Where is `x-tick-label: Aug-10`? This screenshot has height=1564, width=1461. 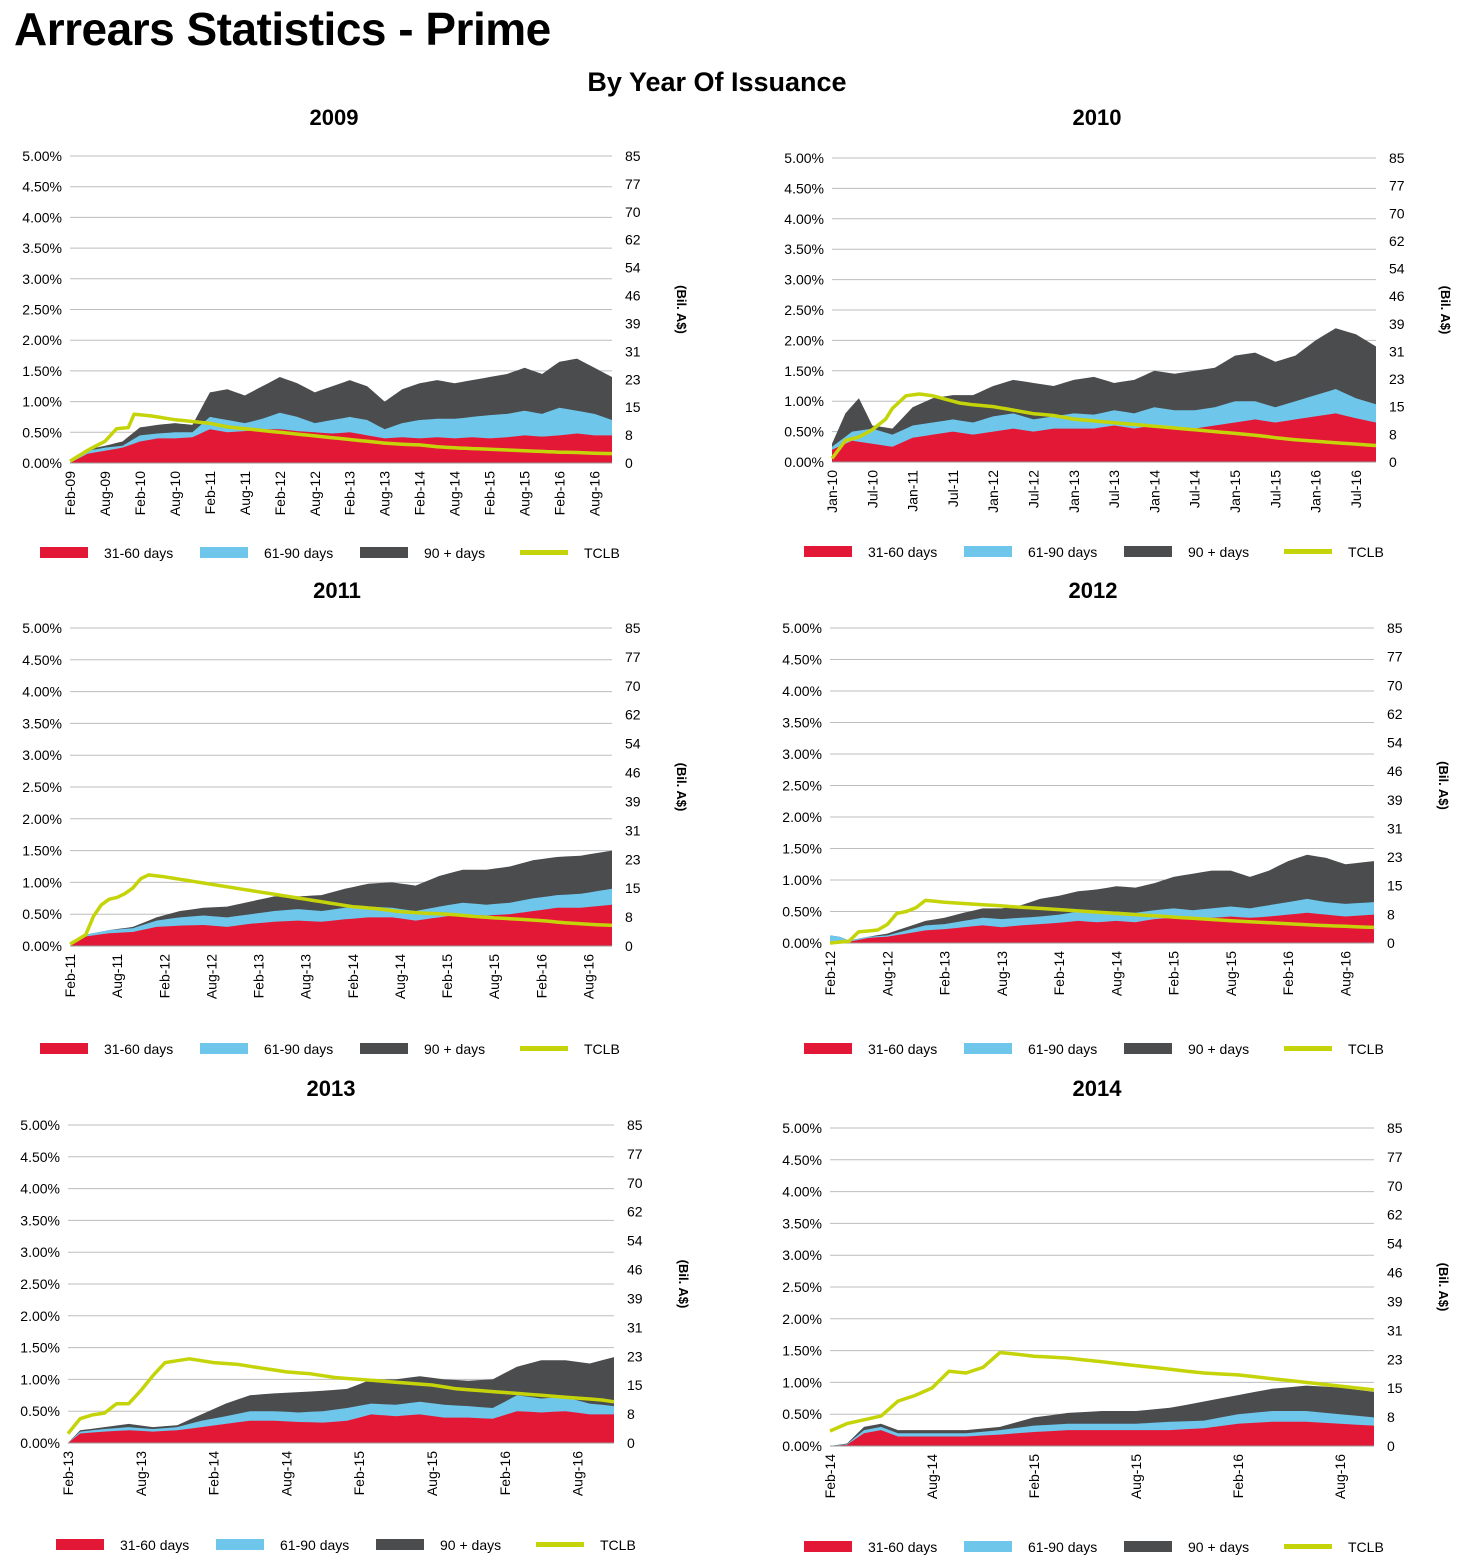 x-tick-label: Aug-10 is located at coordinates (175, 493).